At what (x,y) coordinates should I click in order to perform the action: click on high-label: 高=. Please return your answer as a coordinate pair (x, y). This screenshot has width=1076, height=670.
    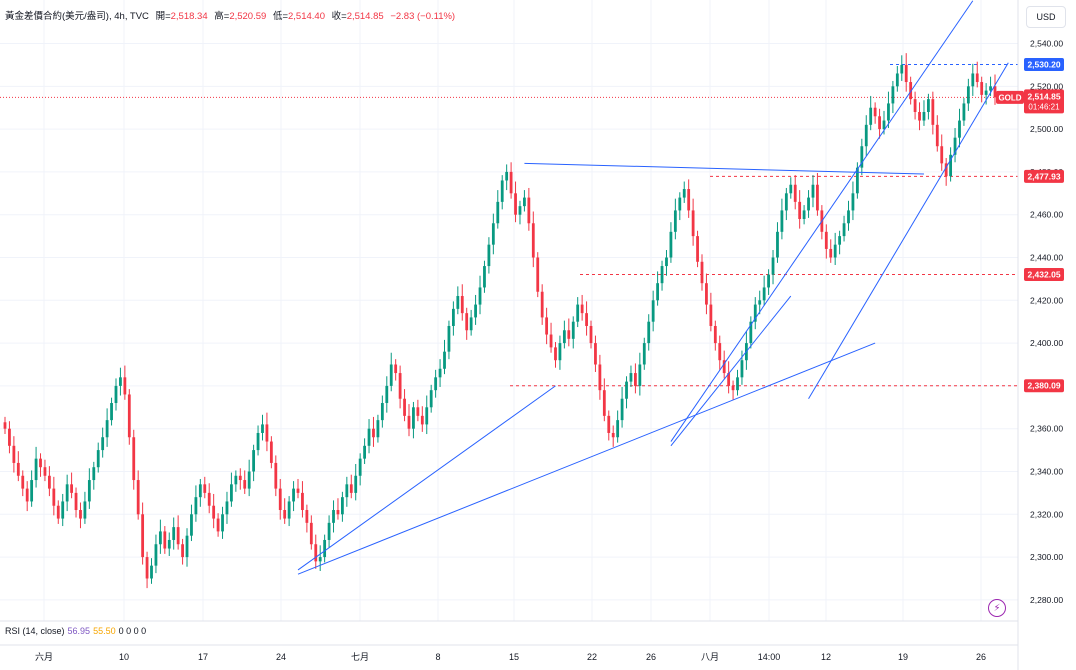
    Looking at the image, I should click on (222, 16).